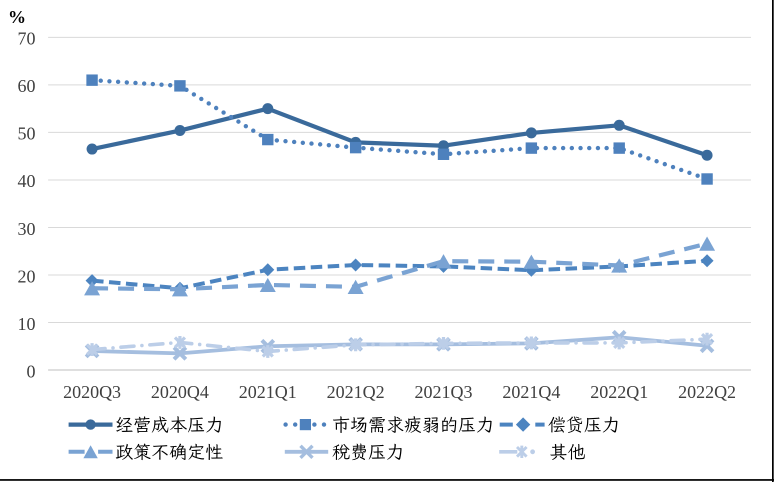  I want to click on svg-text: 30, so click(27, 229).